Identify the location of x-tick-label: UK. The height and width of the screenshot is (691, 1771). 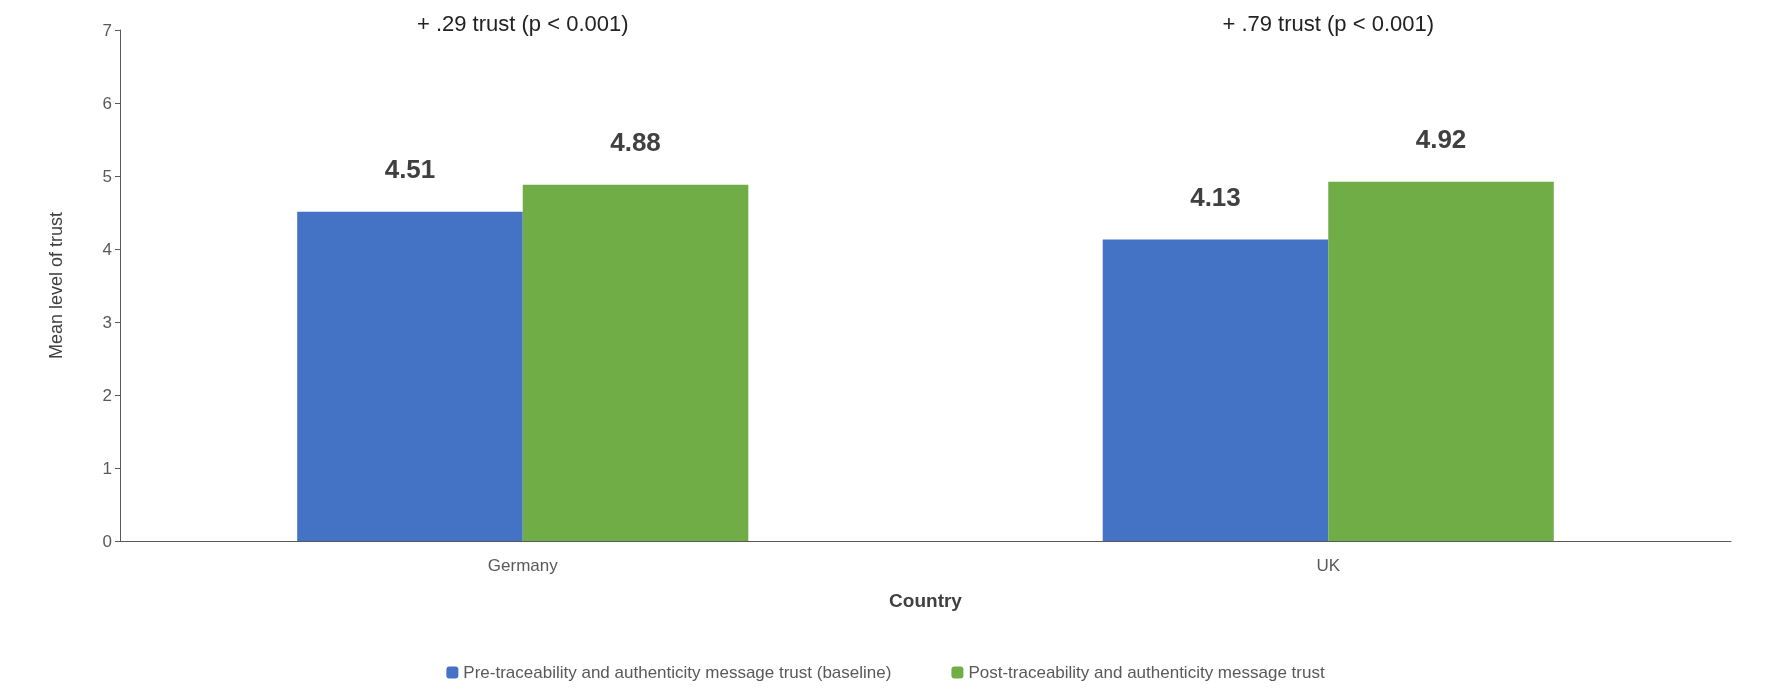
(1328, 565).